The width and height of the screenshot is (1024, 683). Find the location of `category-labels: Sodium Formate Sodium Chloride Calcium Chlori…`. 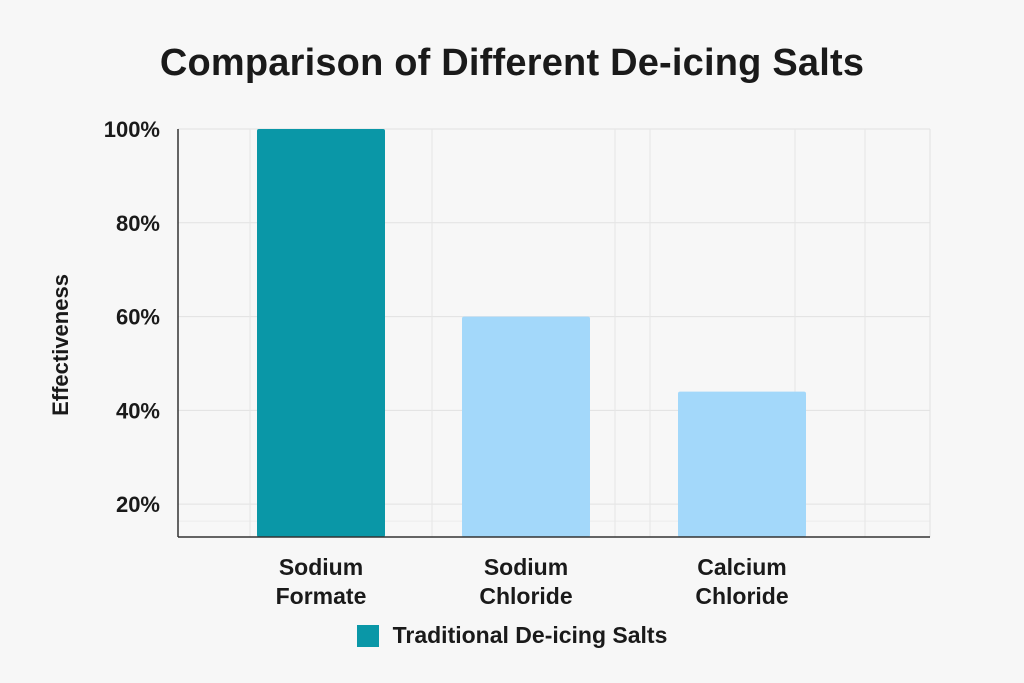

category-labels: Sodium Formate Sodium Chloride Calcium Chlori… is located at coordinates (532, 581).